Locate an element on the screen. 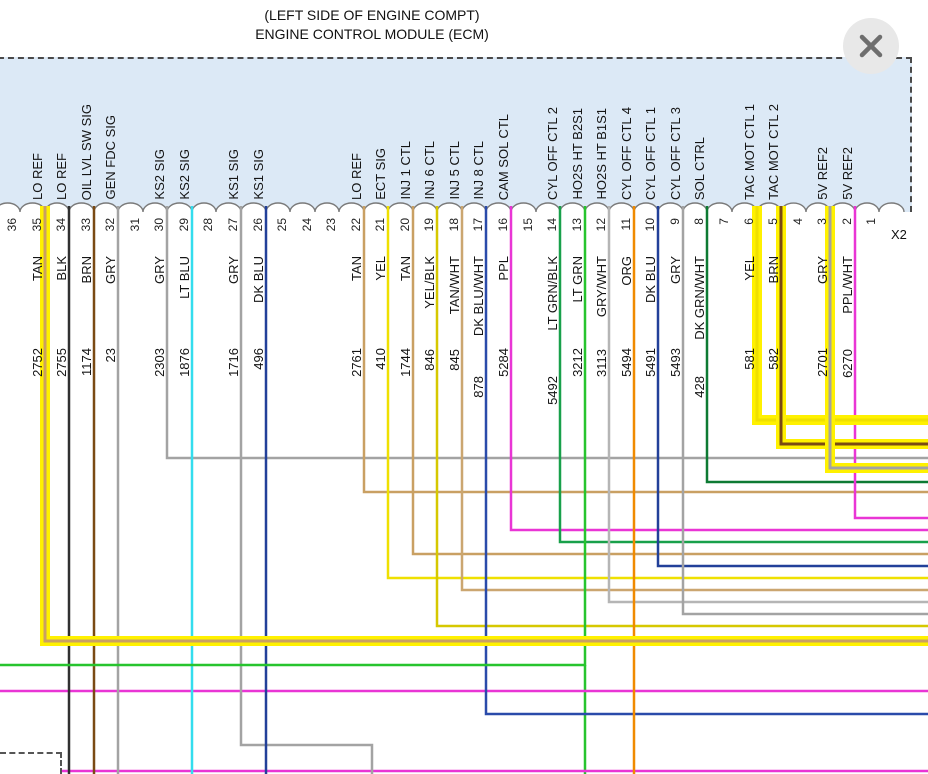 This screenshot has width=928, height=774. close-icon is located at coordinates (871, 46).